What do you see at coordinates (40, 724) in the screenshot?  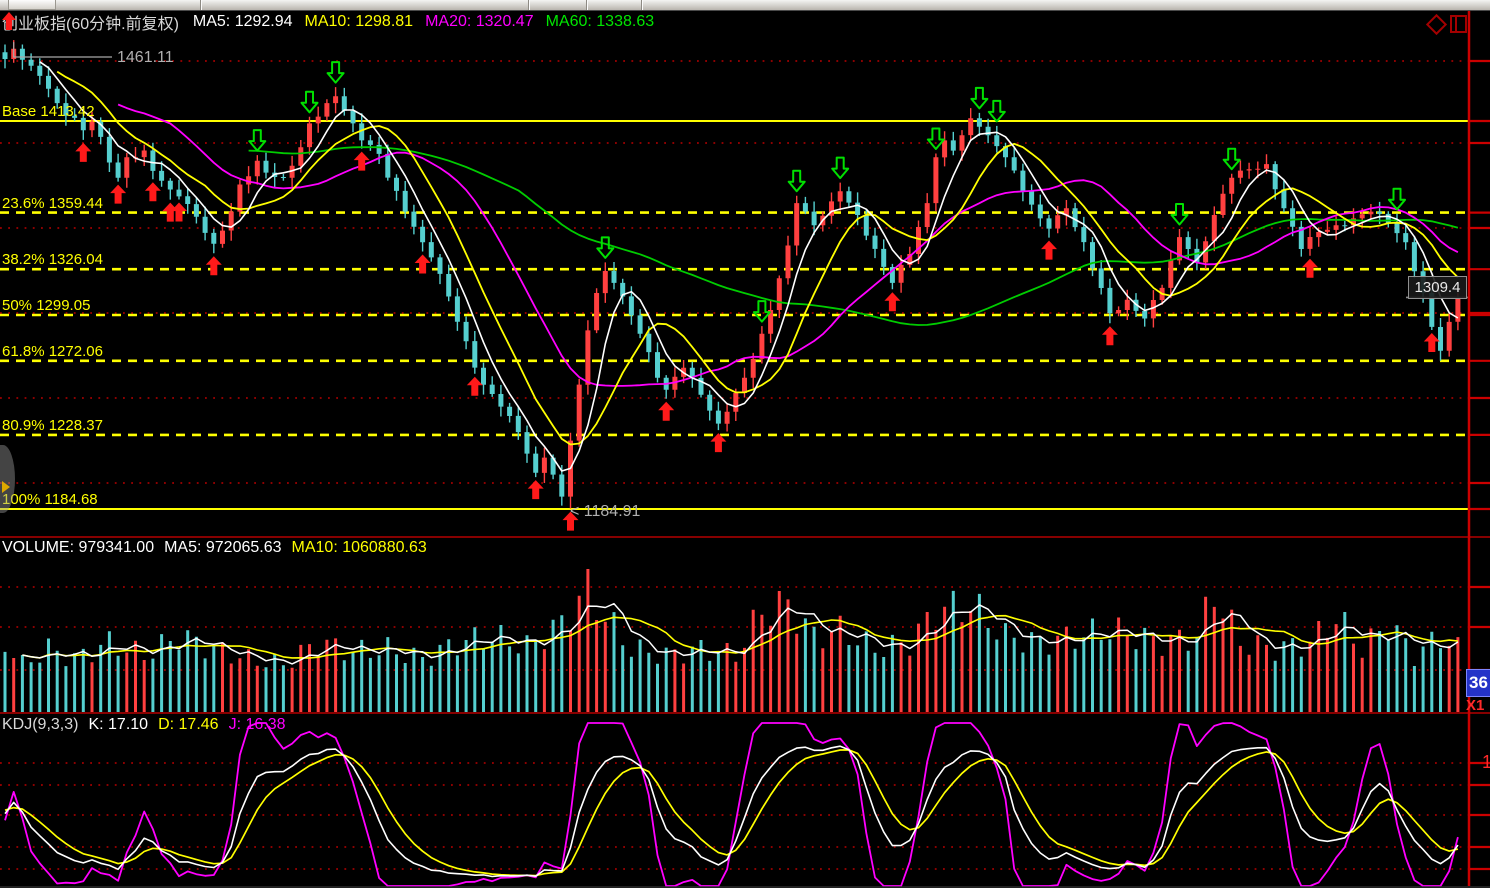 I see `kdj-title: KDJ(9,3,3)` at bounding box center [40, 724].